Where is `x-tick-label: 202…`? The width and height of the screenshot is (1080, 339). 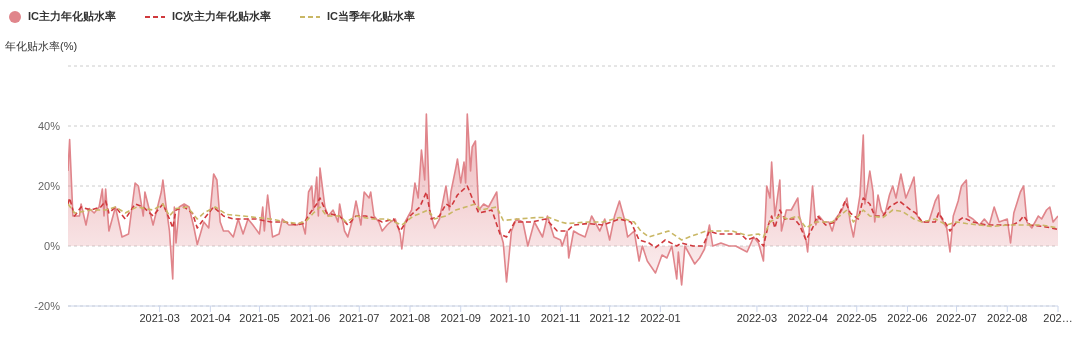
x-tick-label: 202… is located at coordinates (1058, 317).